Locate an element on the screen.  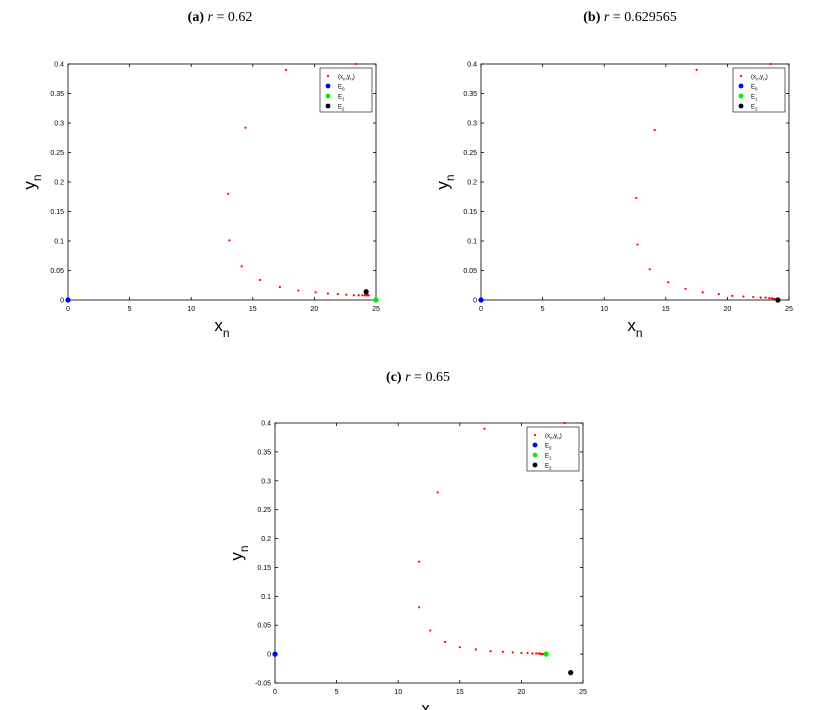
panel-b-title: (b) r = 0.629565 is located at coordinates (630, 18).